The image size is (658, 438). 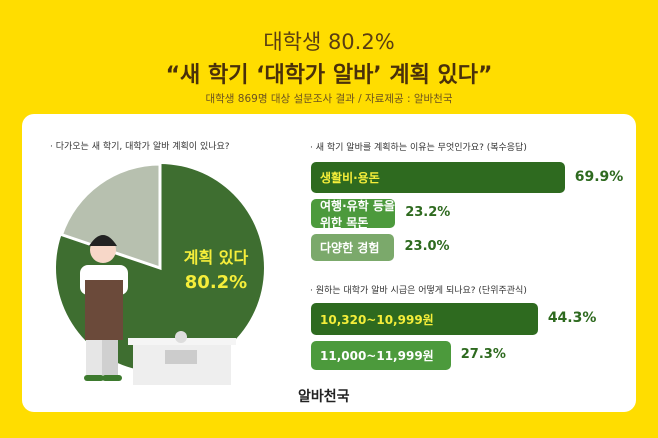 I want to click on bar: 10,320~10,999원, so click(x=424, y=319).